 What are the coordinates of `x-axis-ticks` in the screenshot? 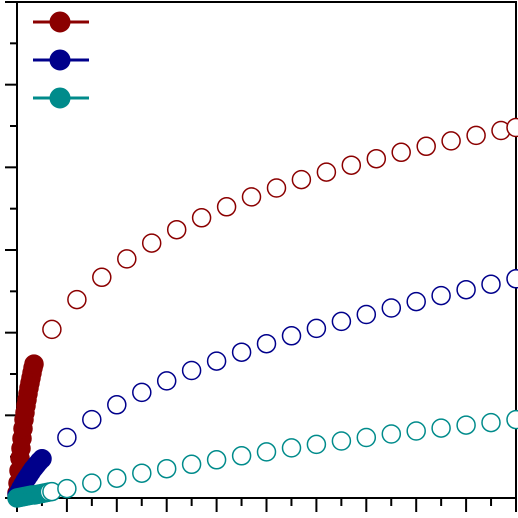 It's located at (266, 505).